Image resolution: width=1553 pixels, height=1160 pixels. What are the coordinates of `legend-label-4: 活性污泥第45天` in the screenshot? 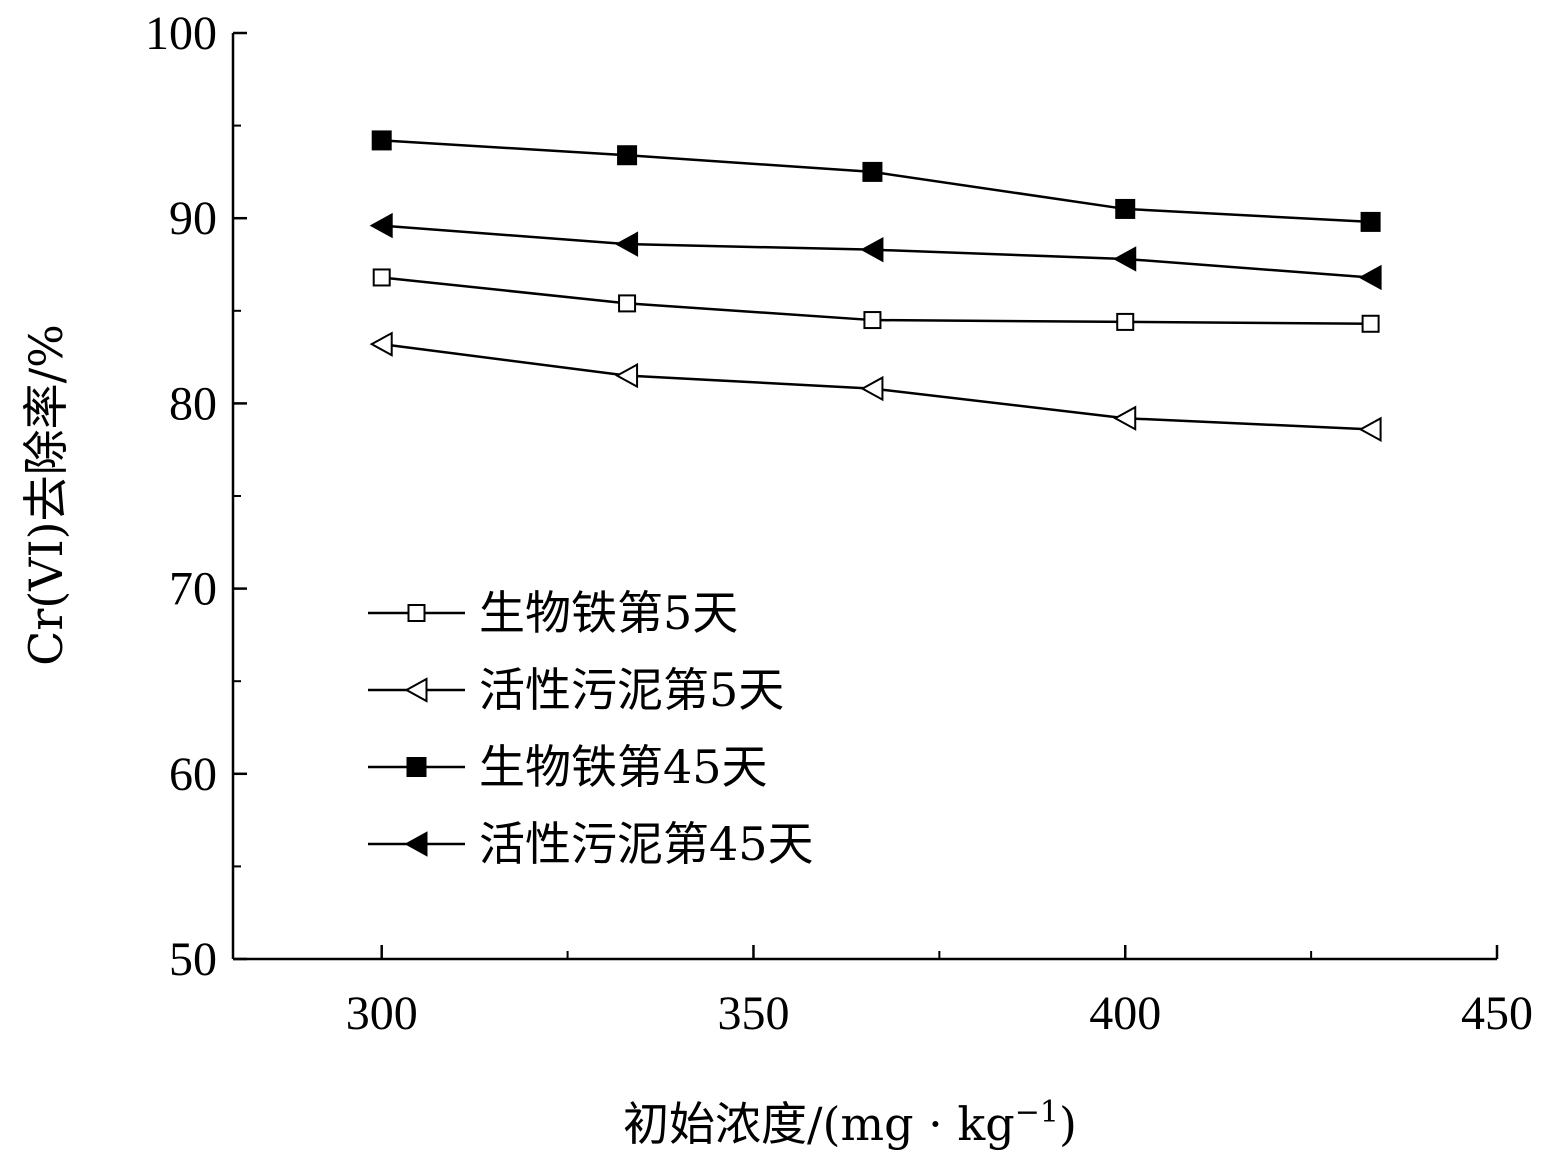 It's located at (646, 844).